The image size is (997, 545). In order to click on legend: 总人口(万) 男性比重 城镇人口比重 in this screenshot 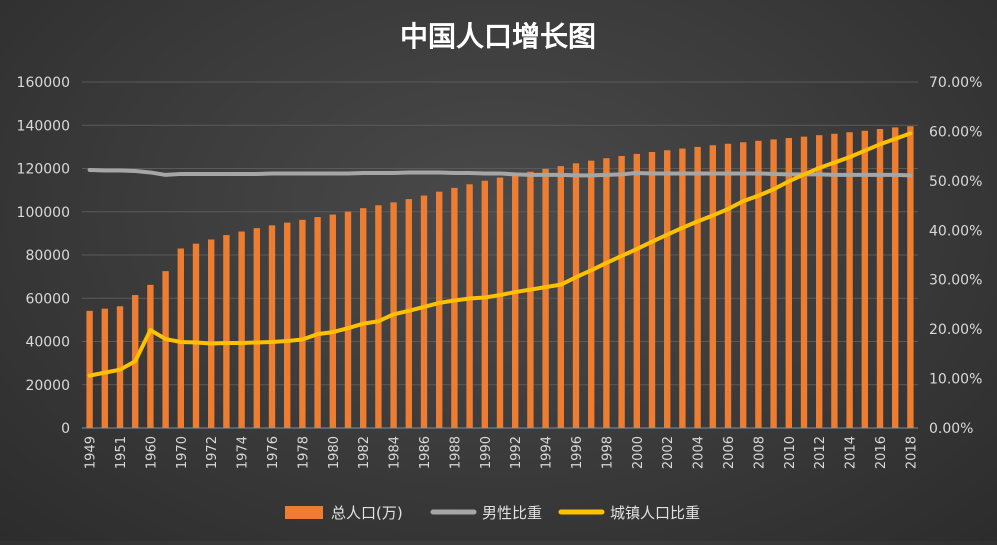, I will do `click(492, 513)`.